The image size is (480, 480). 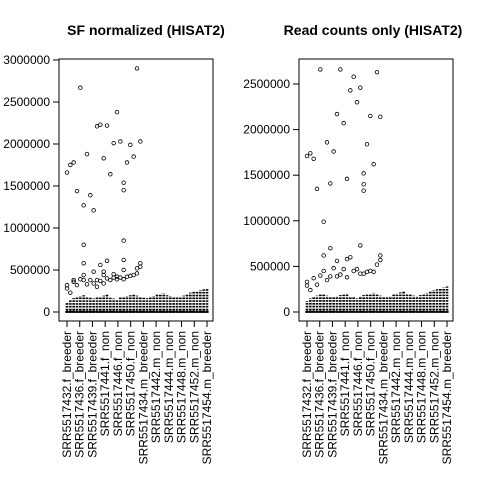 I want to click on y-tick-label: 2000000, so click(x=266, y=130).